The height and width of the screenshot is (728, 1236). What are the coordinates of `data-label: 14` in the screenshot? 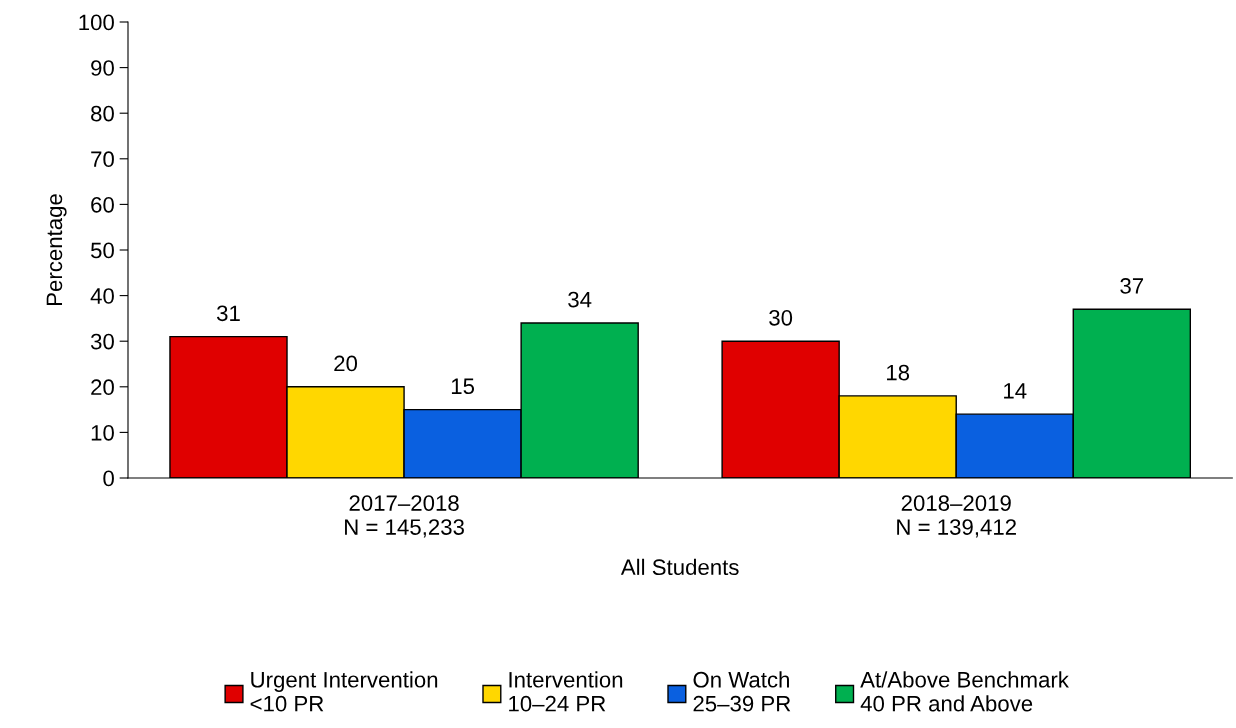 It's located at (1015, 391).